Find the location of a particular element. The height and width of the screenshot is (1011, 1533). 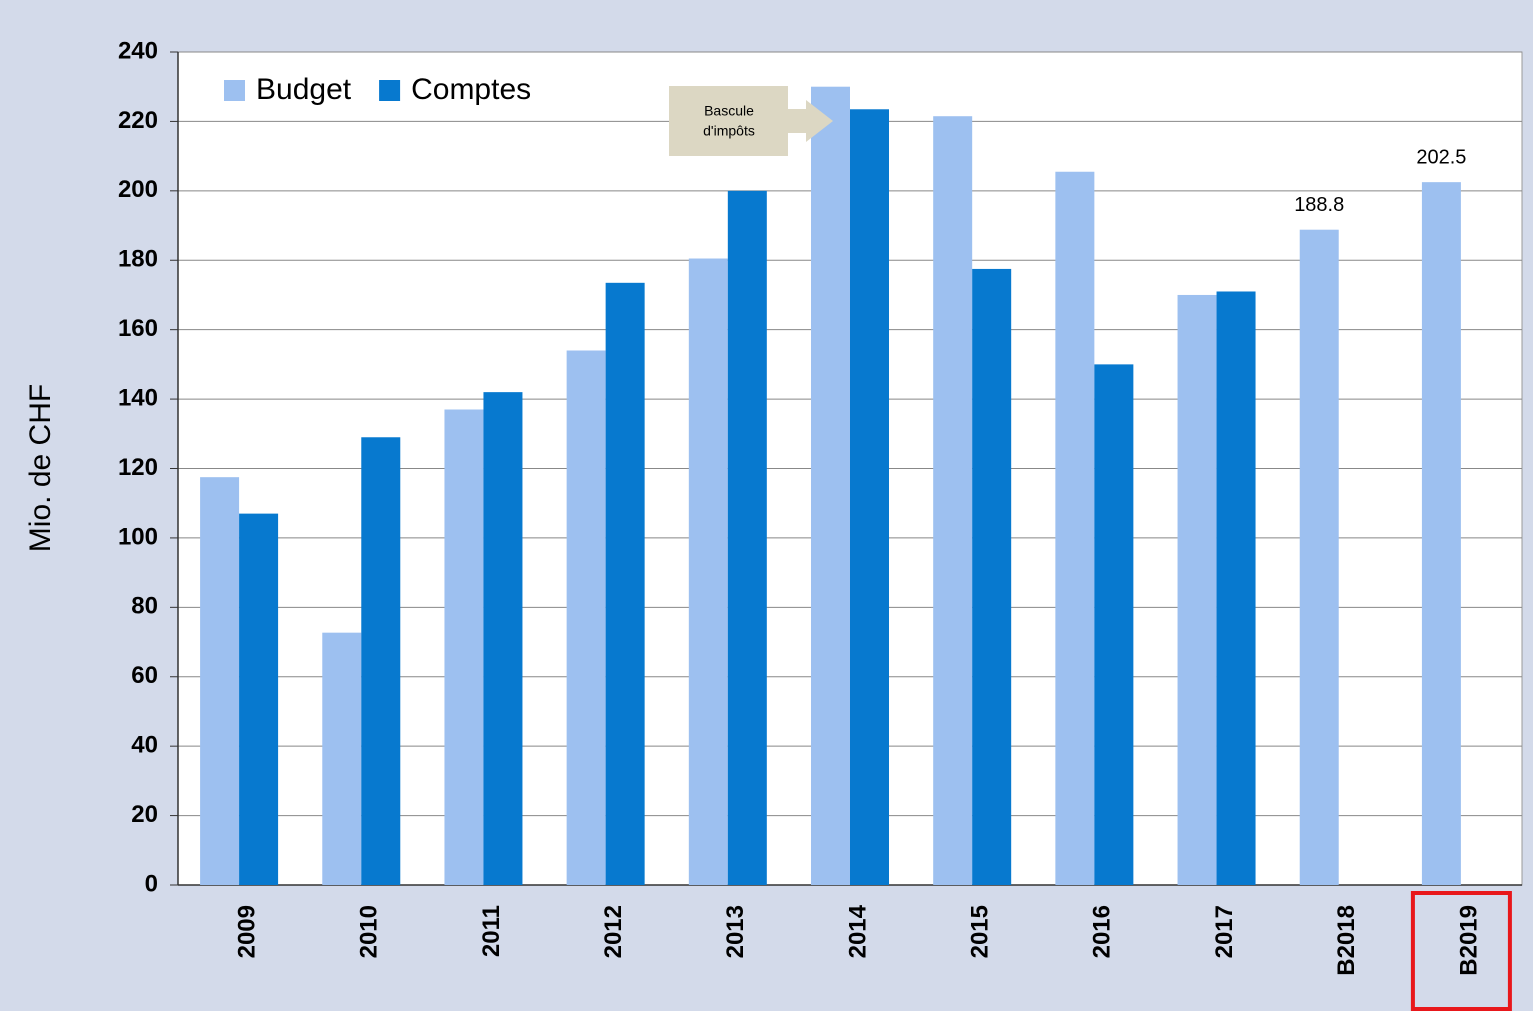

x-tick-label: B2018 is located at coordinates (1346, 940).